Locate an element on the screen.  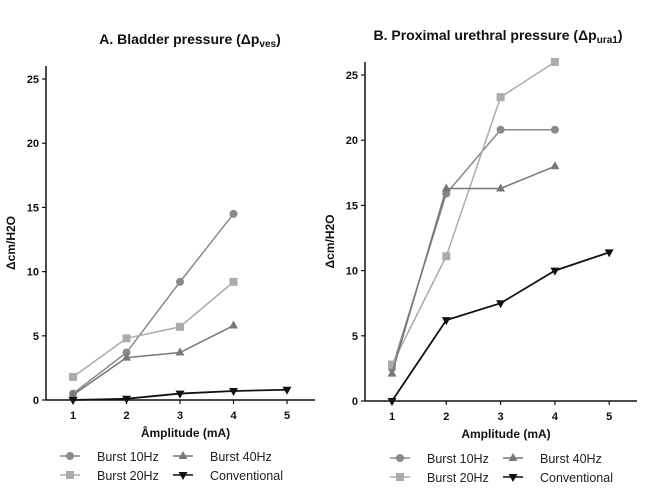
x-axis-label: Amplitude (mA) is located at coordinates (505, 434).